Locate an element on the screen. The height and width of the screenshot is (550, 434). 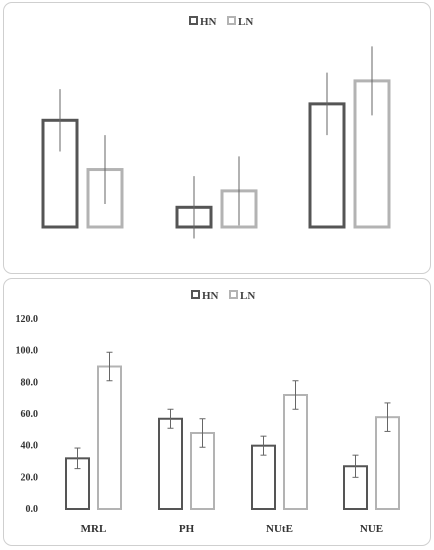
category-label-mrl: MRL is located at coordinates (94, 529).